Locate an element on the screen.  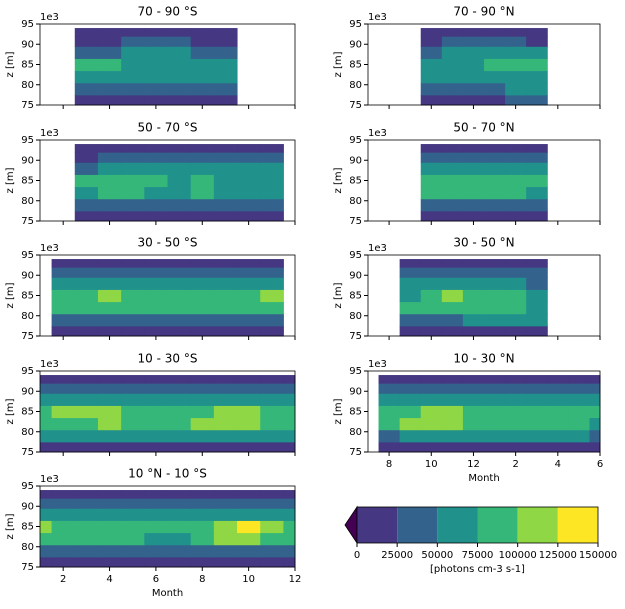
colorbar-tick-label: 100000 is located at coordinates (518, 555).